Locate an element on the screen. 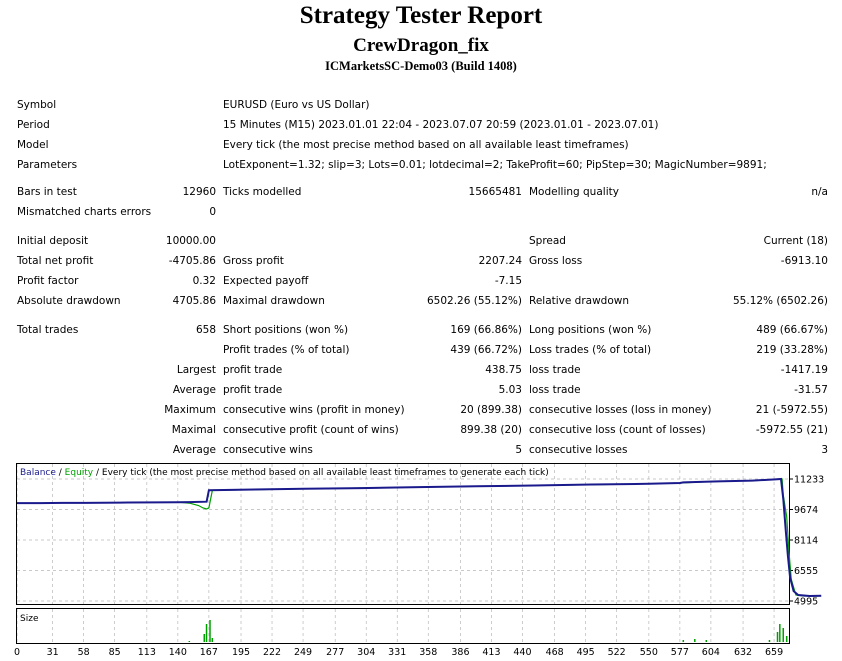 This screenshot has height=661, width=842. max-drawdown-value: 6502.26 (55.12%) is located at coordinates (474, 301).